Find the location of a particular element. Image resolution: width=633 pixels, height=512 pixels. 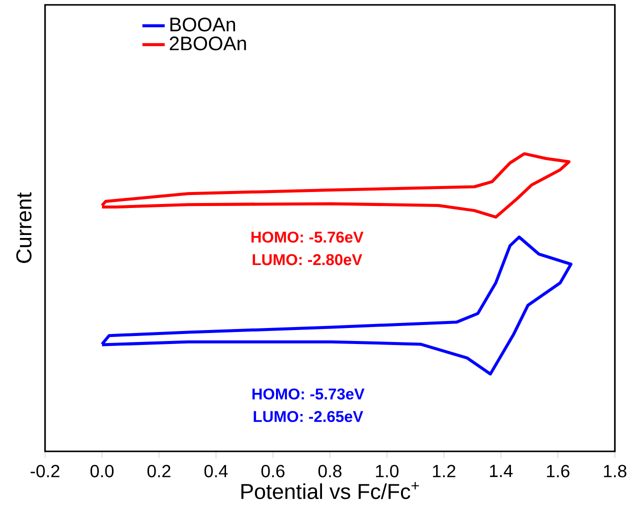

x-tick-label: 0.6 is located at coordinates (272, 471).